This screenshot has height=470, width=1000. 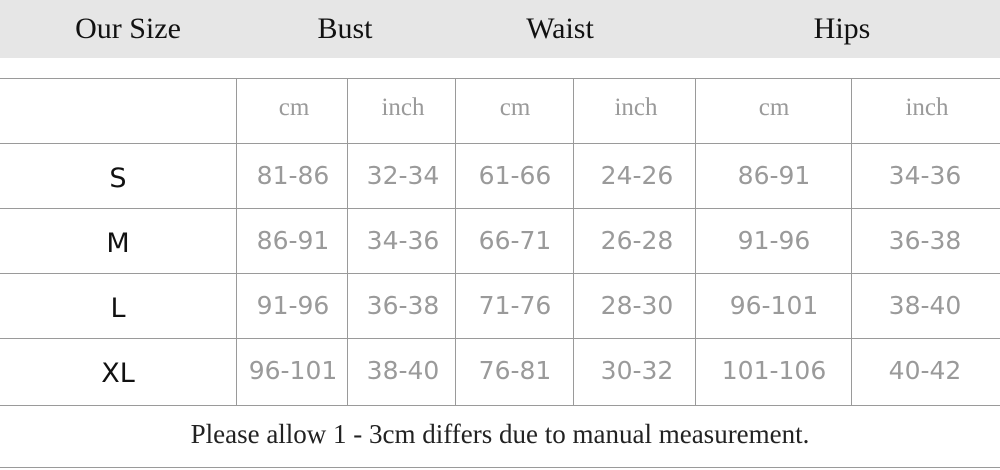 I want to click on unit-bust-inch: inch, so click(x=403, y=107).